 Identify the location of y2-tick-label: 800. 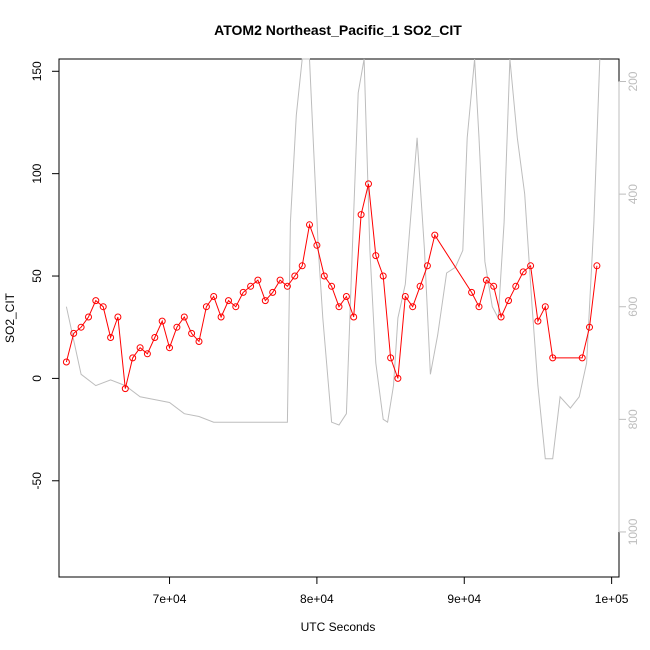
(633, 419).